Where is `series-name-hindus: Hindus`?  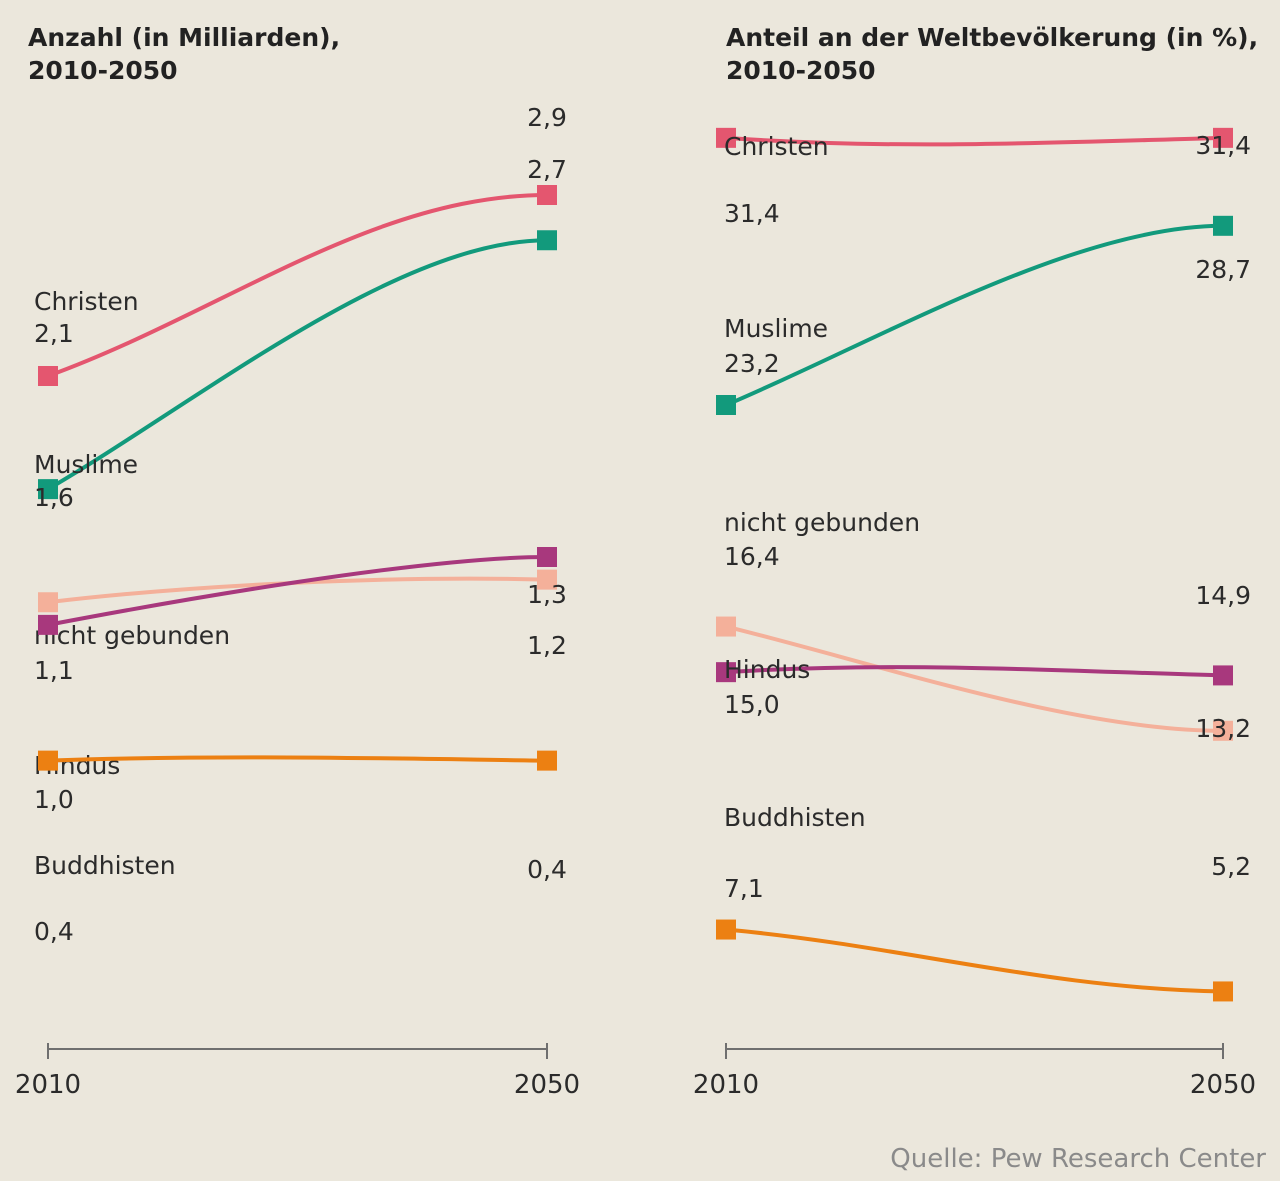 series-name-hindus: Hindus is located at coordinates (767, 669).